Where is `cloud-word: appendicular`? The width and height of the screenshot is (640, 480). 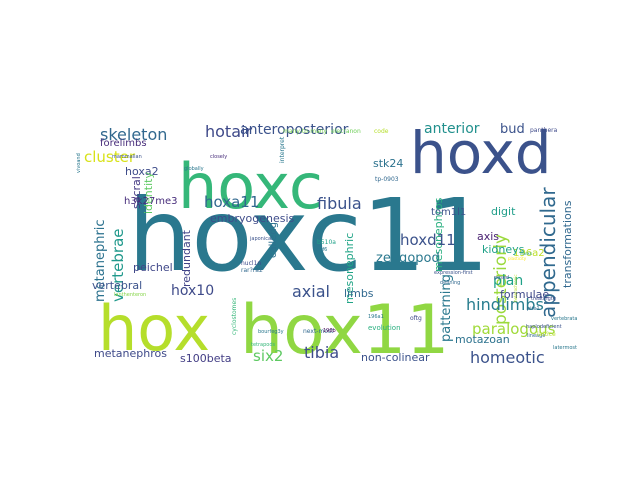 cloud-word: appendicular is located at coordinates (548, 252).